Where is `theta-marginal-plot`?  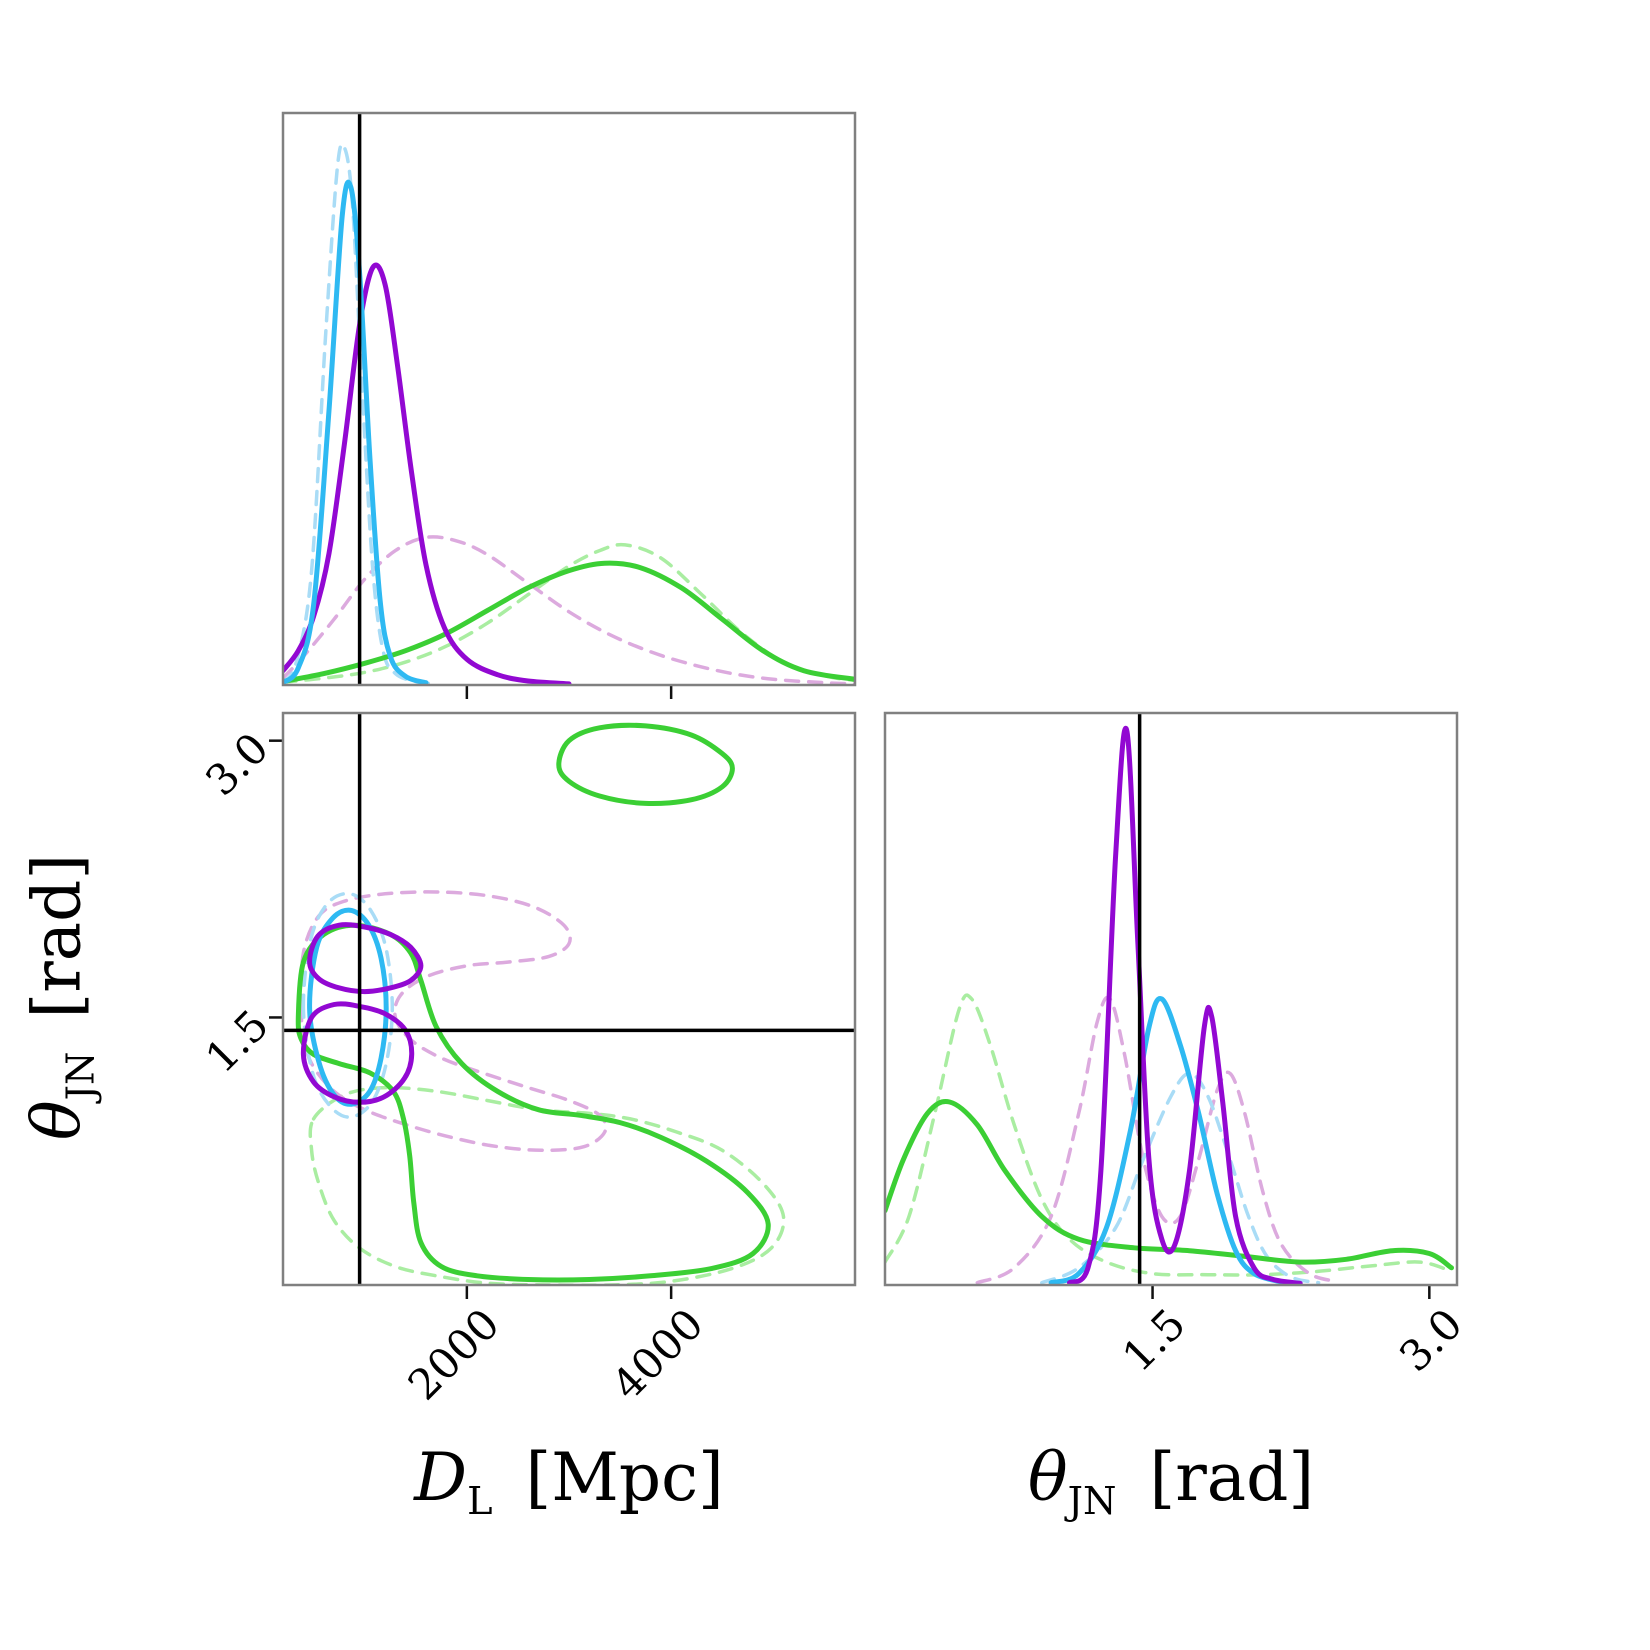 theta-marginal-plot is located at coordinates (1171, 1005).